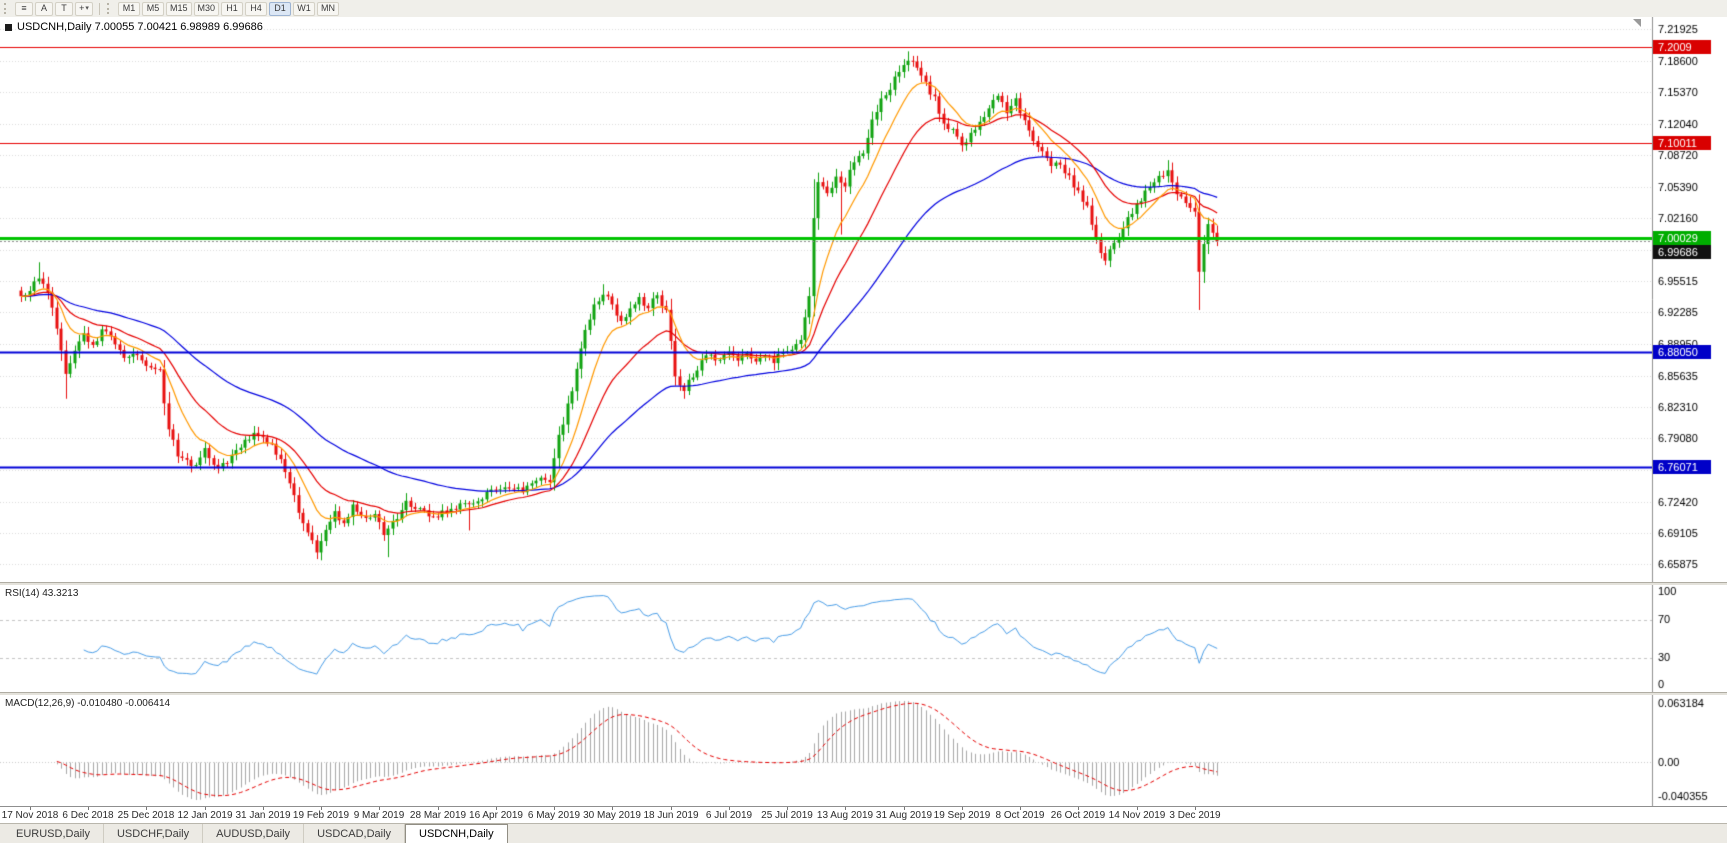 The height and width of the screenshot is (843, 1727). Describe the element at coordinates (355, 833) in the screenshot. I see `chart-tab-usdcad: USDCAD,Daily` at that location.